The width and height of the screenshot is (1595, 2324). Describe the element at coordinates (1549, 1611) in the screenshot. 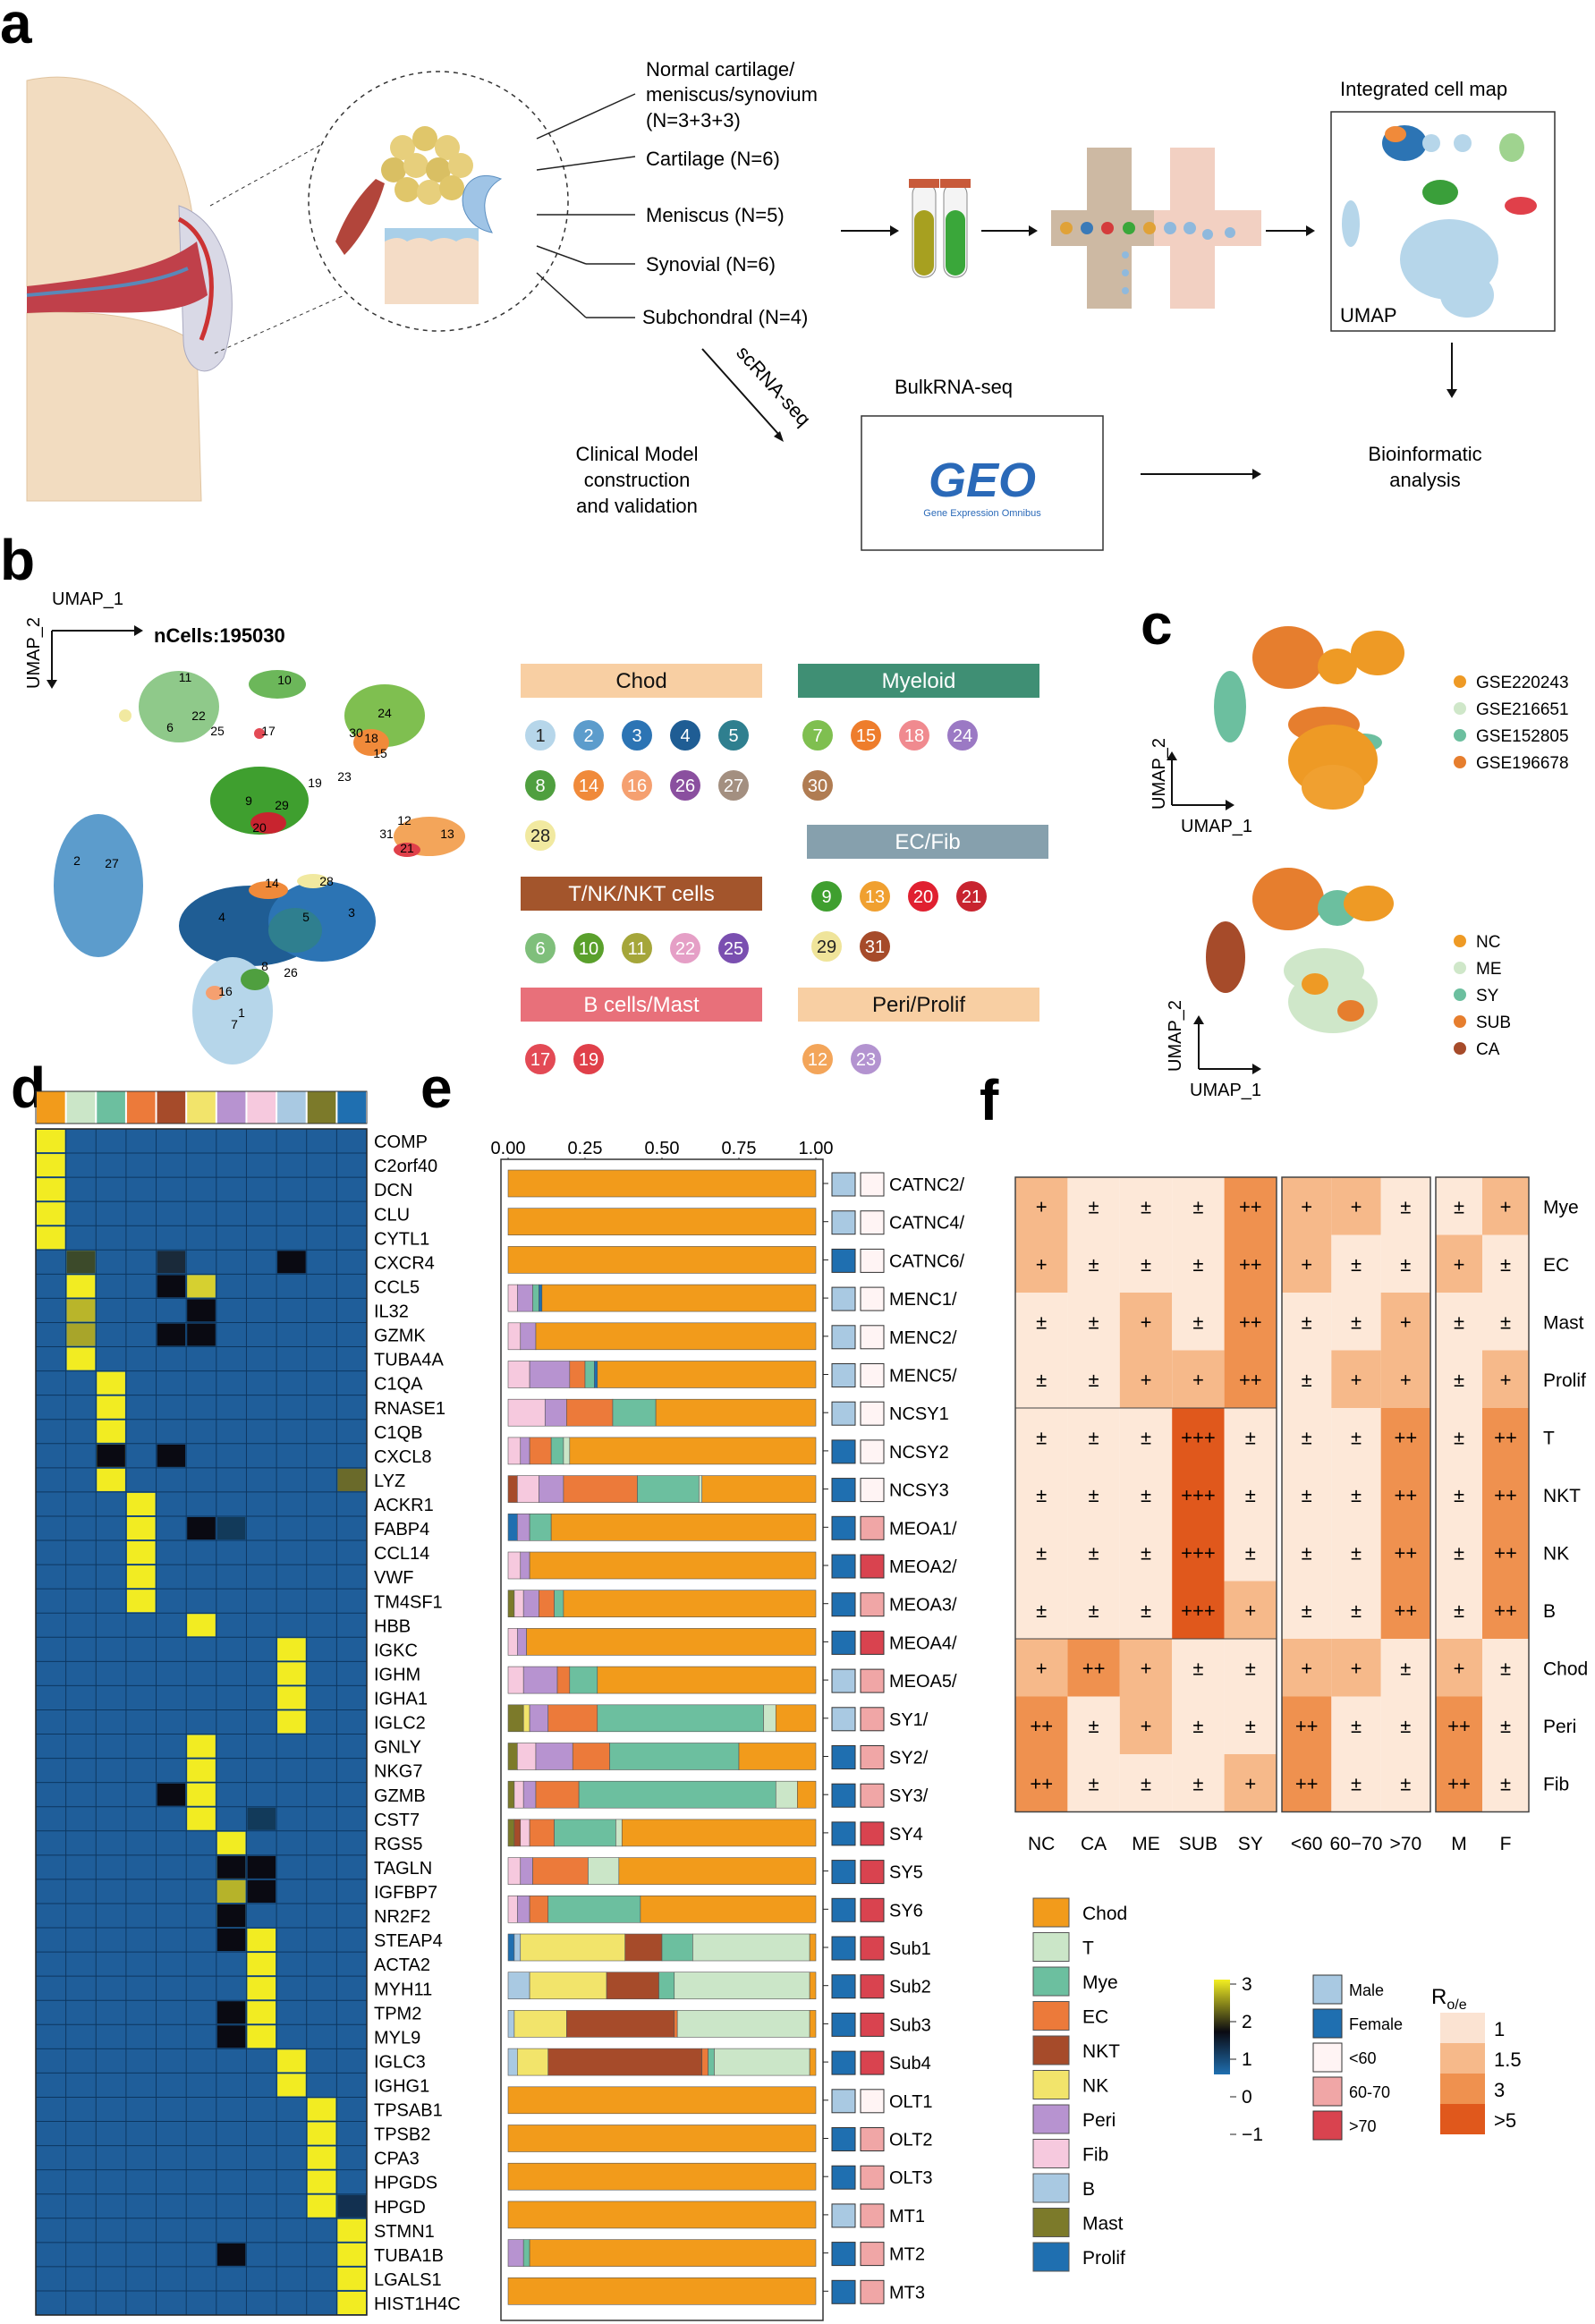

I see `roe-row-label: B` at that location.